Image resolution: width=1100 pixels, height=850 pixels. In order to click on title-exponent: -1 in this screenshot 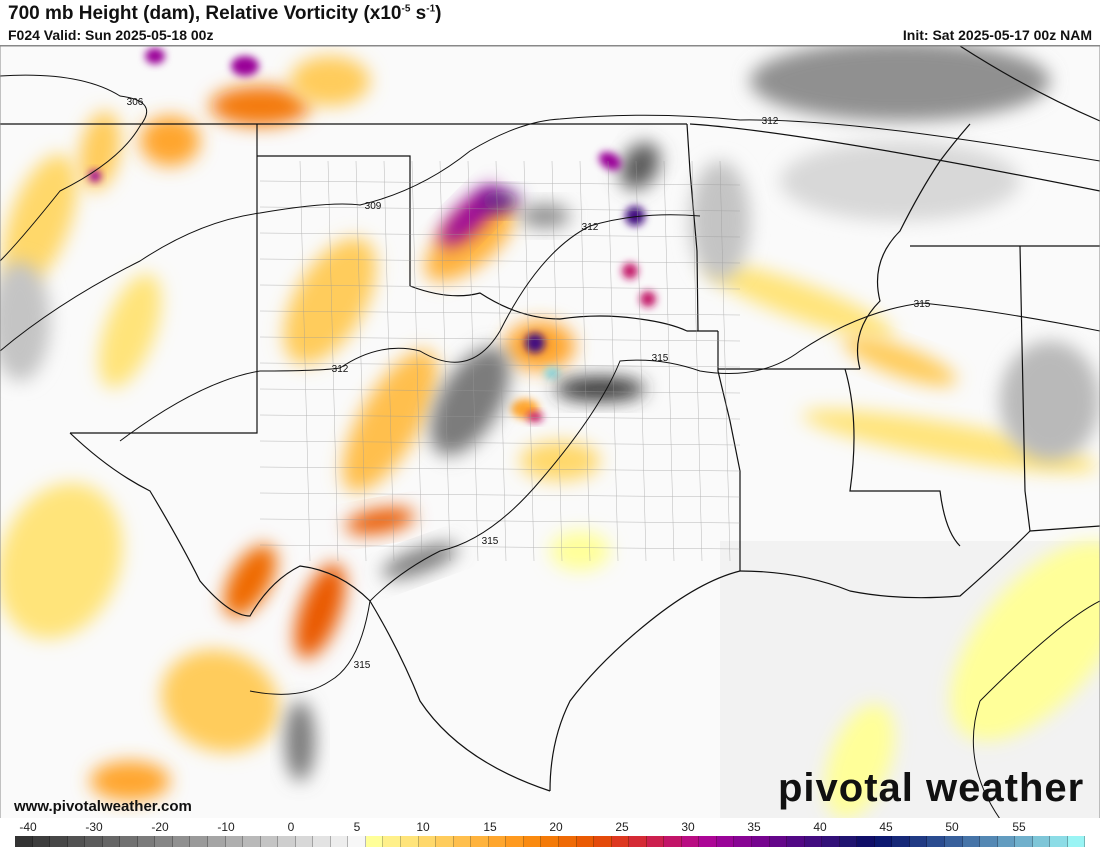, I will do `click(431, 9)`.